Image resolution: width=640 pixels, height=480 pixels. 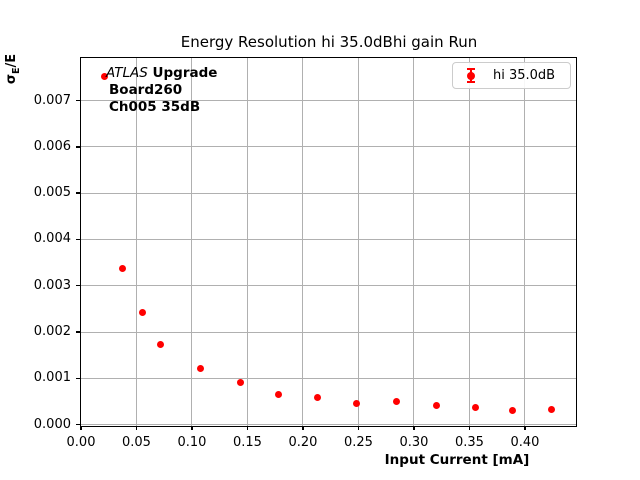 I want to click on errorbar-cap-bottom, so click(x=471, y=82).